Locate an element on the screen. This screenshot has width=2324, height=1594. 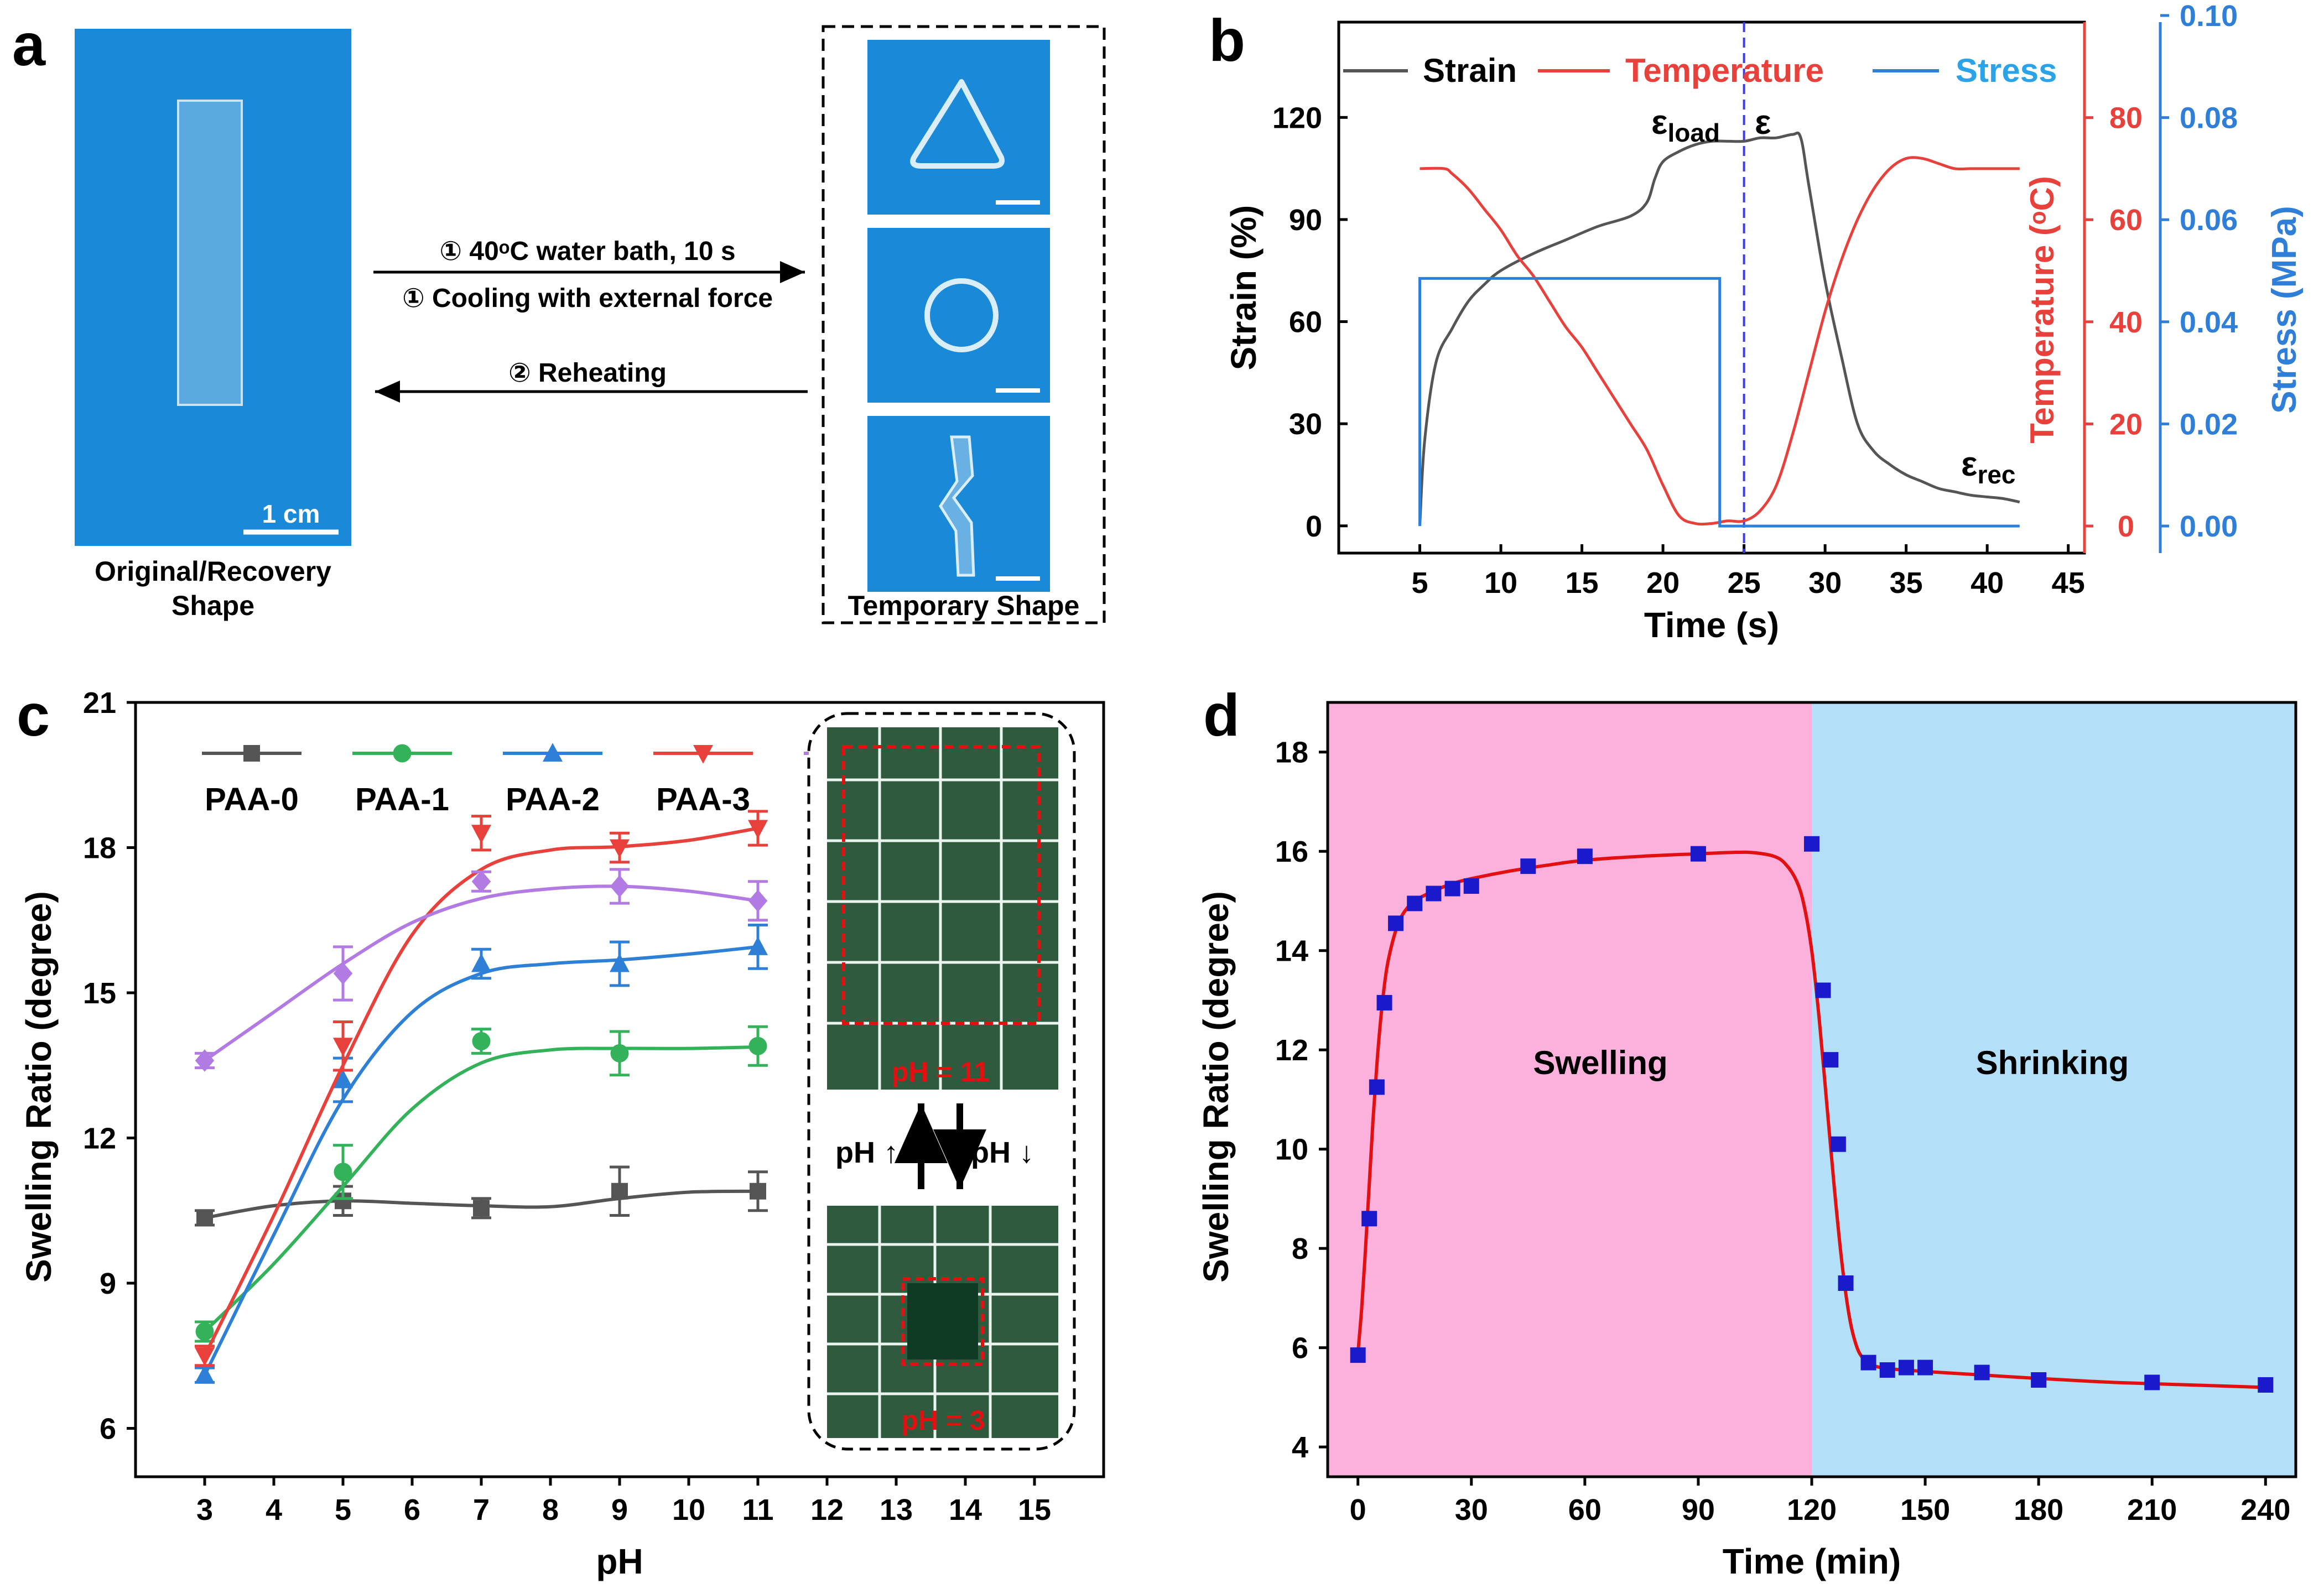
panel-letter-b: b is located at coordinates (1227, 40).